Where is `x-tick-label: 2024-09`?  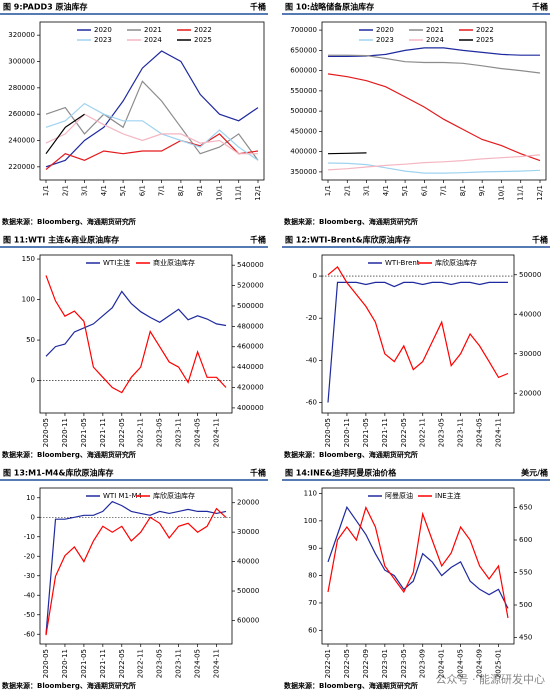
x-tick-label: 2024-09 is located at coordinates (480, 663).